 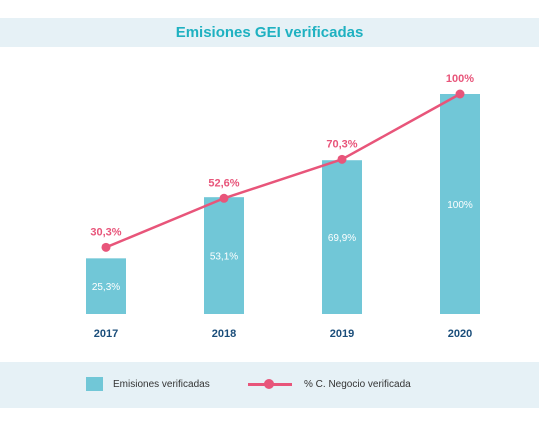 I want to click on bar-value-label: 25,3%, so click(x=106, y=287).